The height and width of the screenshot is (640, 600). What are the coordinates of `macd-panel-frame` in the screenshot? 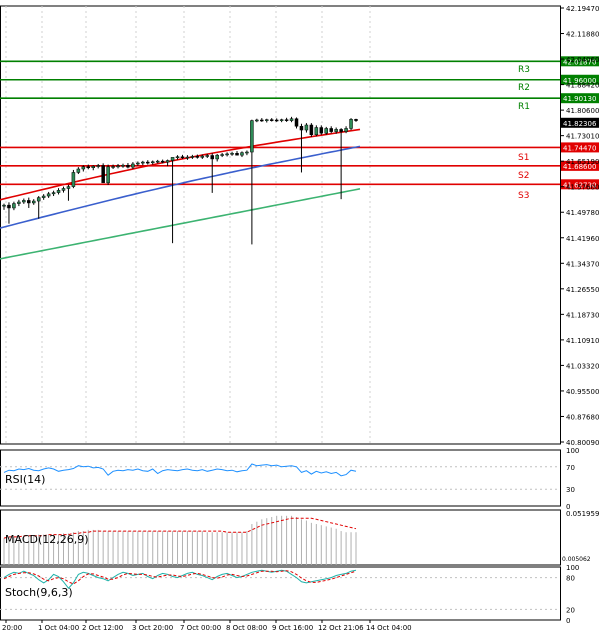 It's located at (280, 537).